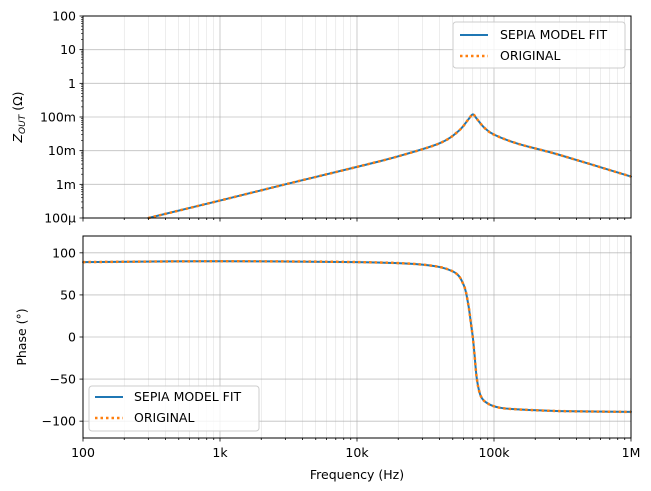 The width and height of the screenshot is (651, 491). What do you see at coordinates (220, 452) in the screenshot?
I see `x-tick-label: 1k` at bounding box center [220, 452].